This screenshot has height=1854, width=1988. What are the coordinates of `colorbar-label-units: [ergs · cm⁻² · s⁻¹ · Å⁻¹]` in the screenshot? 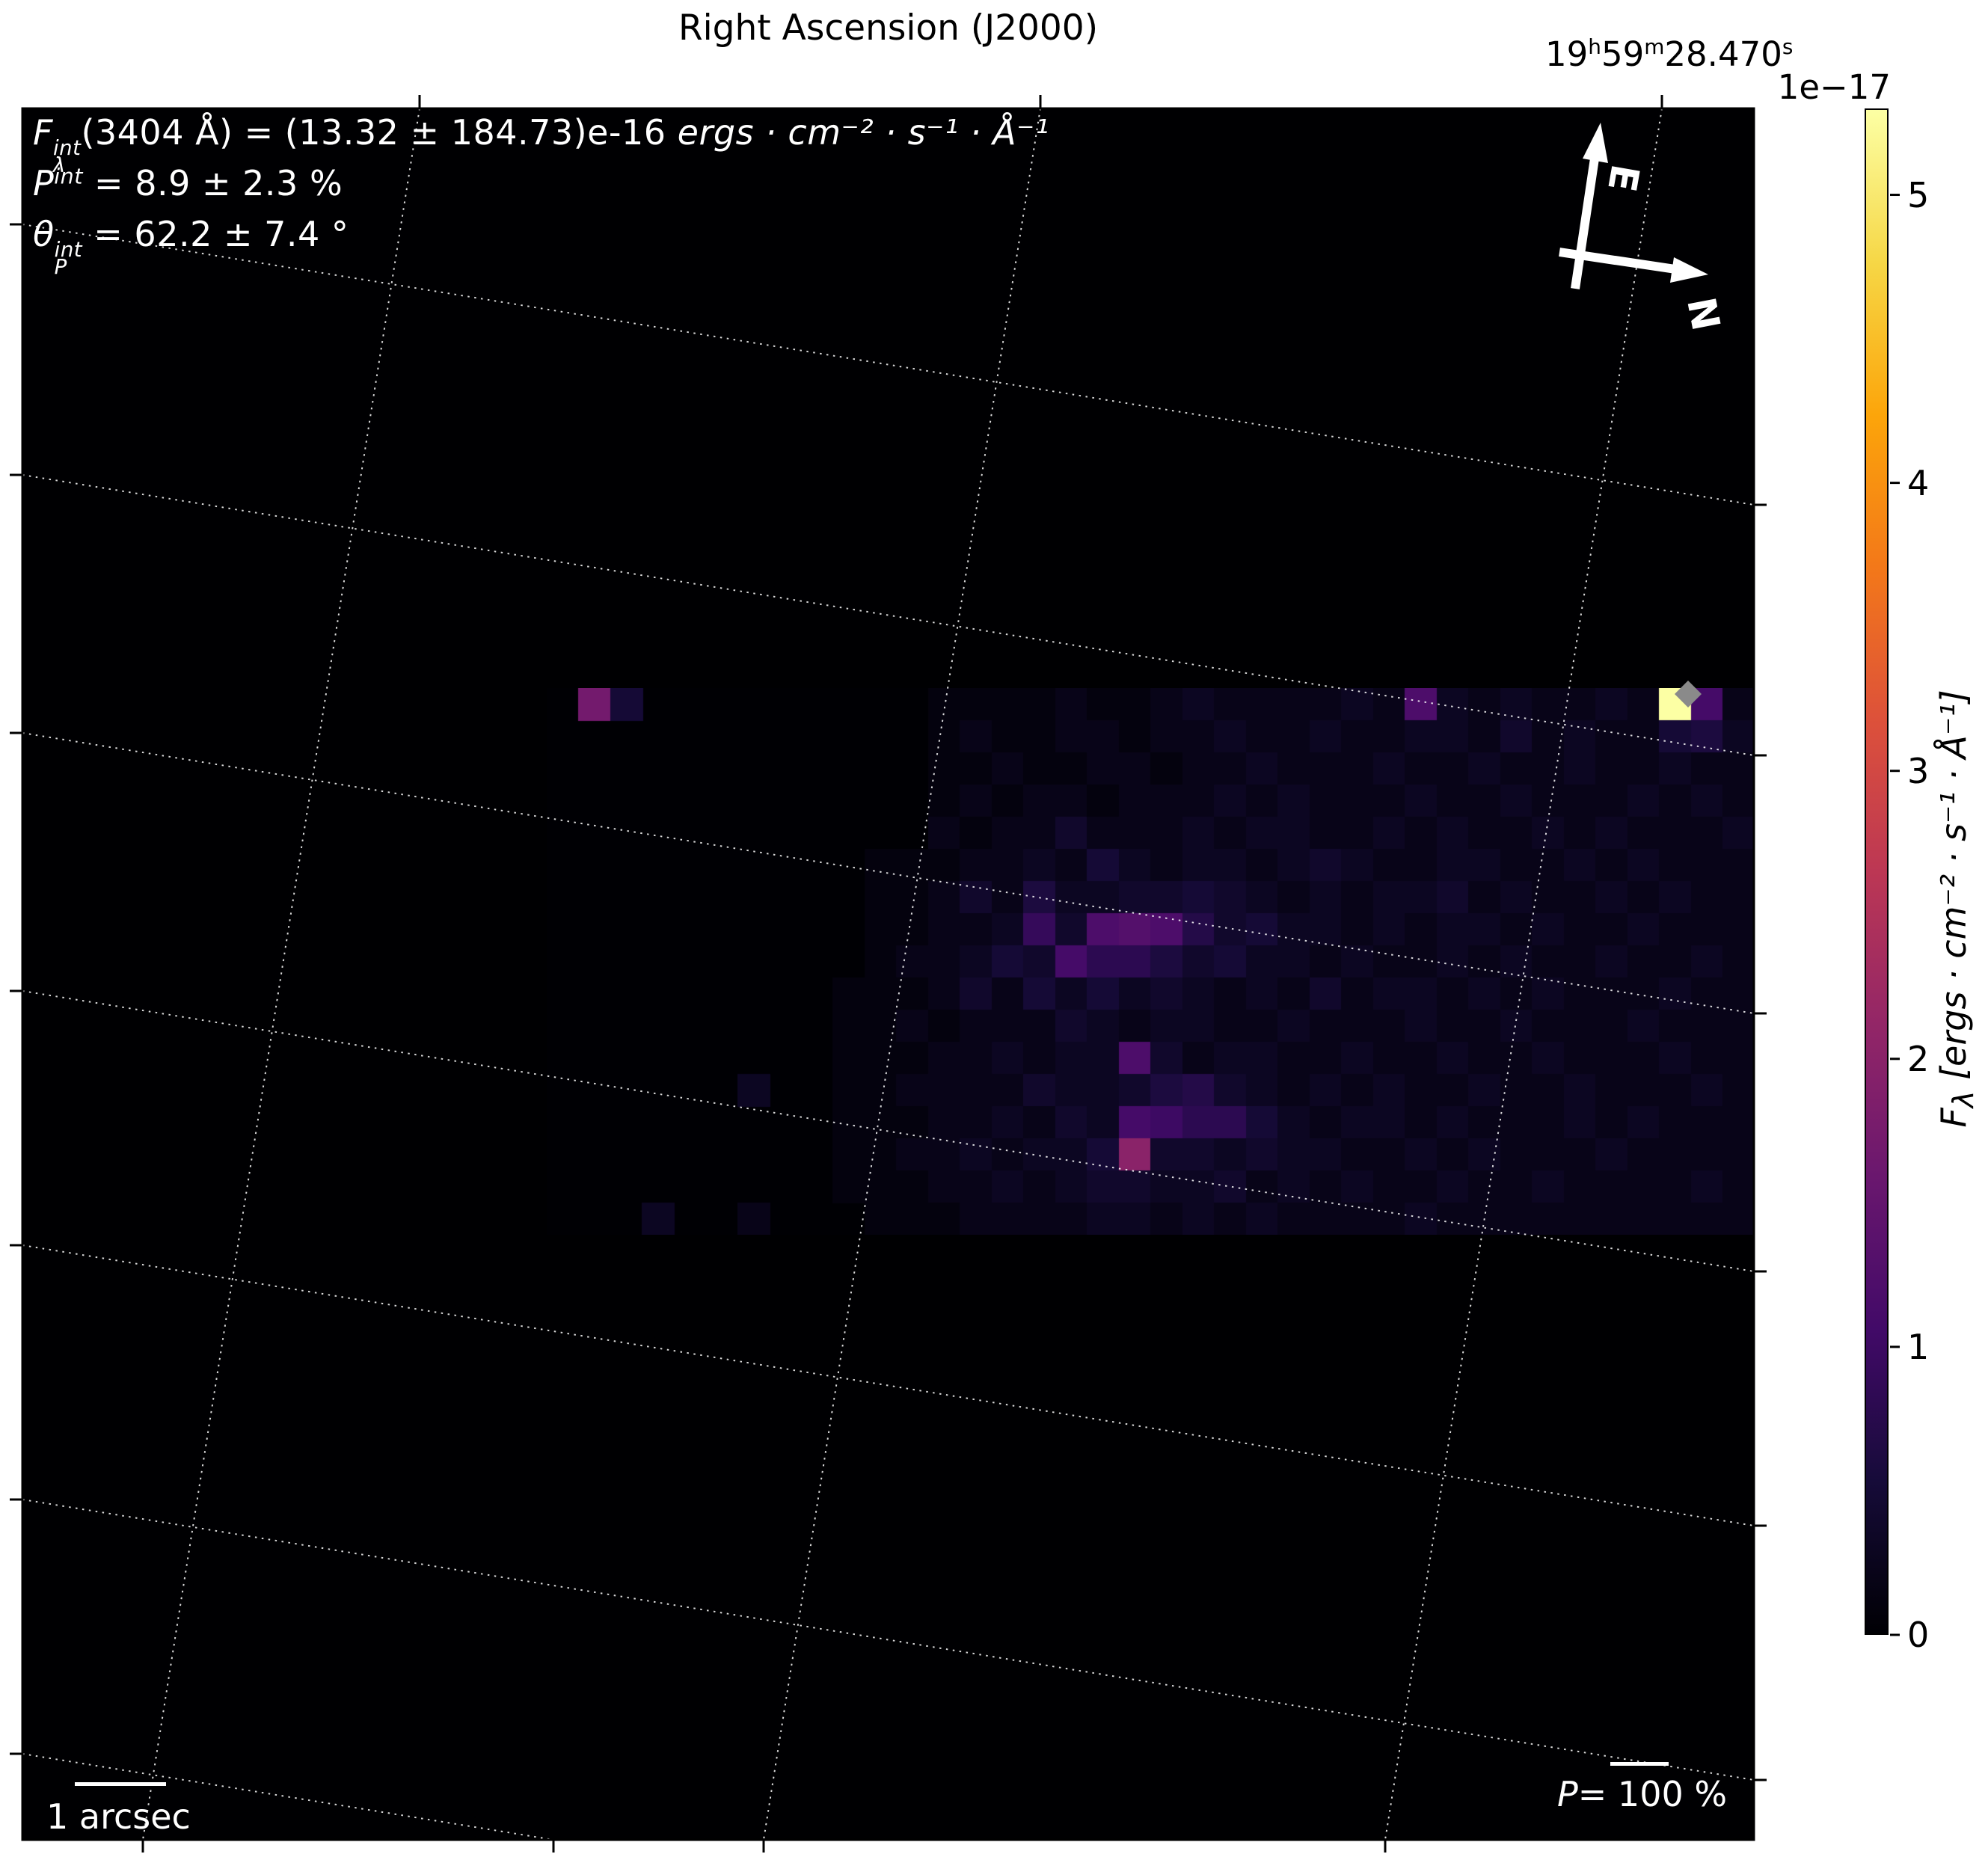 It's located at (1953, 890).